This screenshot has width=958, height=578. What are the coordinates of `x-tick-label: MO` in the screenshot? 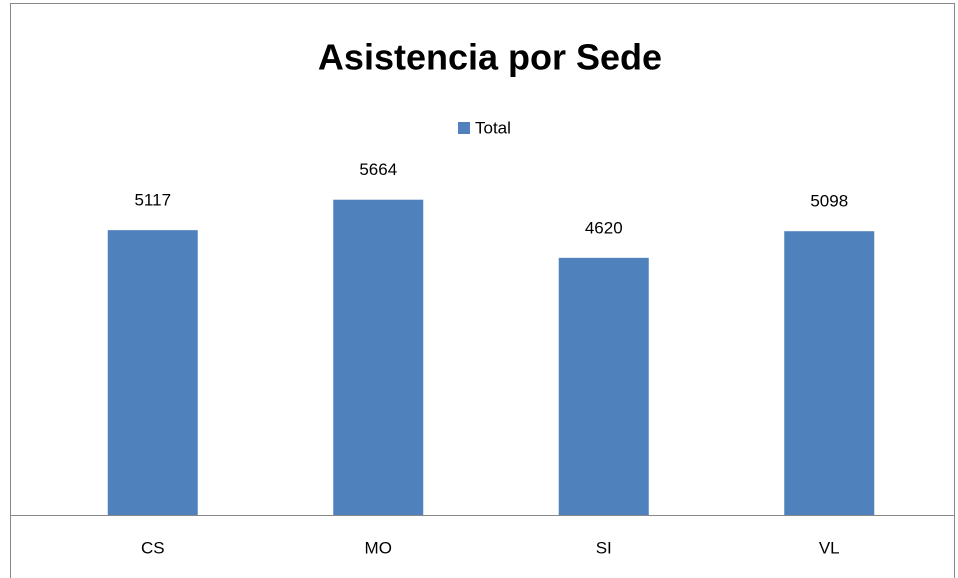 It's located at (378, 547).